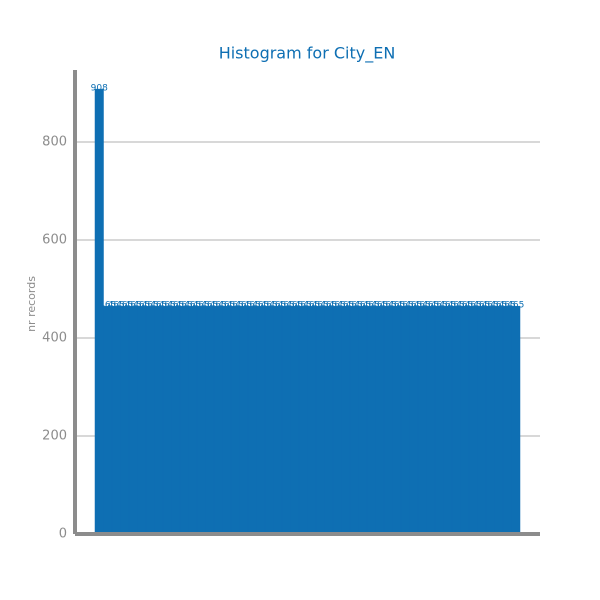  What do you see at coordinates (99, 89) in the screenshot?
I see `data-label: 908` at bounding box center [99, 89].